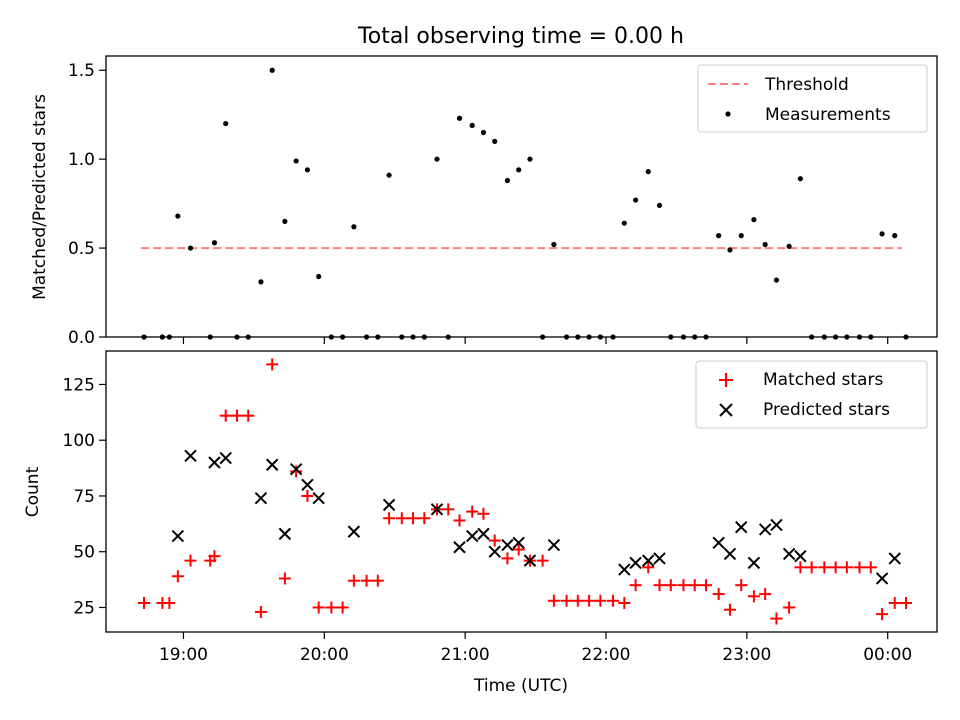 The height and width of the screenshot is (720, 960). Describe the element at coordinates (81, 338) in the screenshot. I see `y-tick-label: 0.0` at that location.